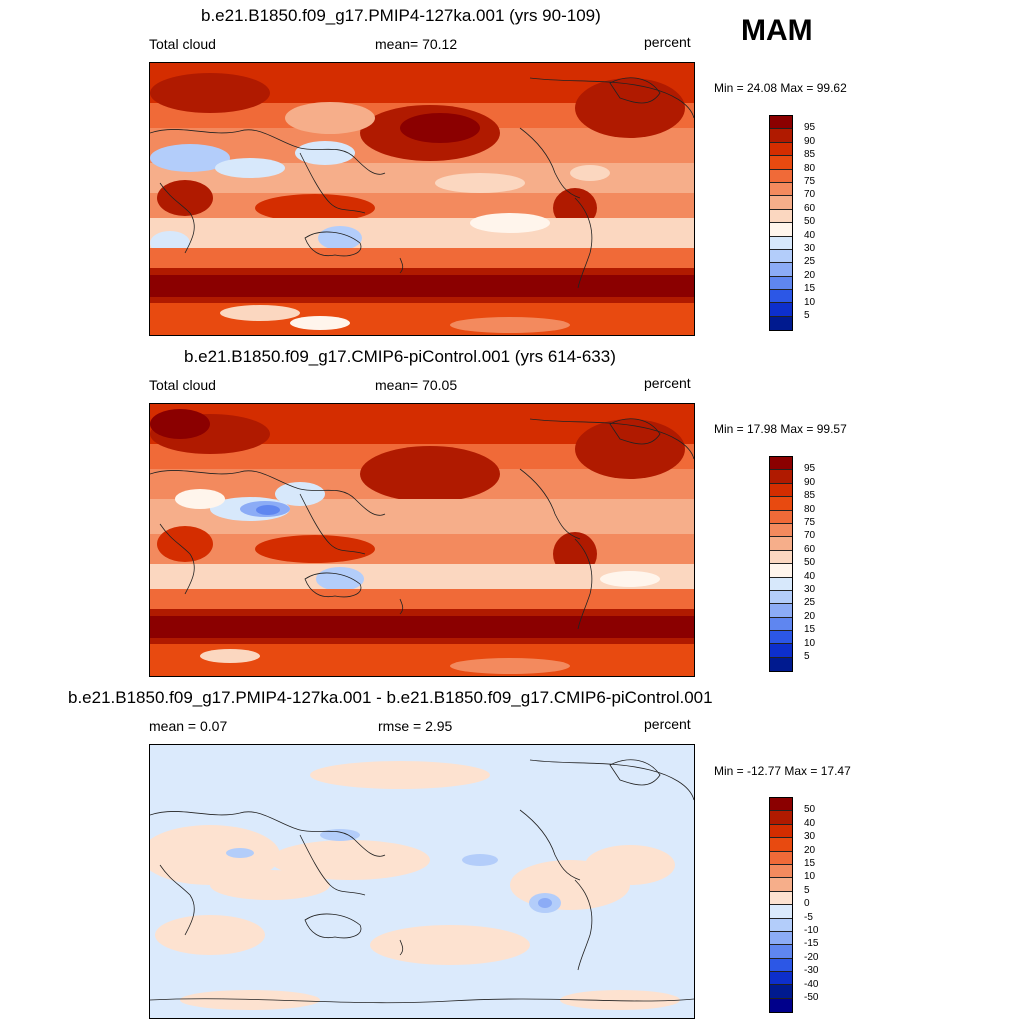 The height and width of the screenshot is (1024, 1024). I want to click on panel-3-mean-label: mean = 0.07, so click(188, 726).